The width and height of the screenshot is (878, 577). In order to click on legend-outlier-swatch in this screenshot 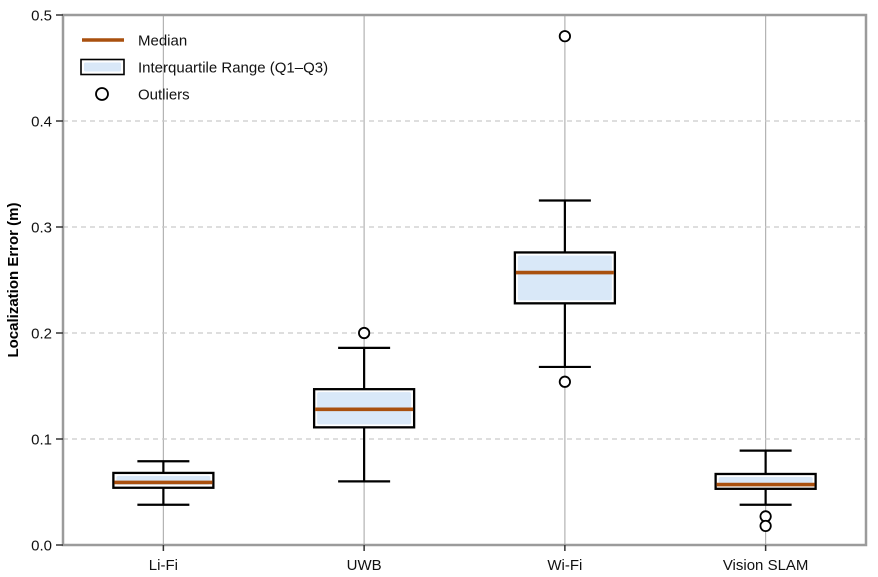, I will do `click(102, 94)`.